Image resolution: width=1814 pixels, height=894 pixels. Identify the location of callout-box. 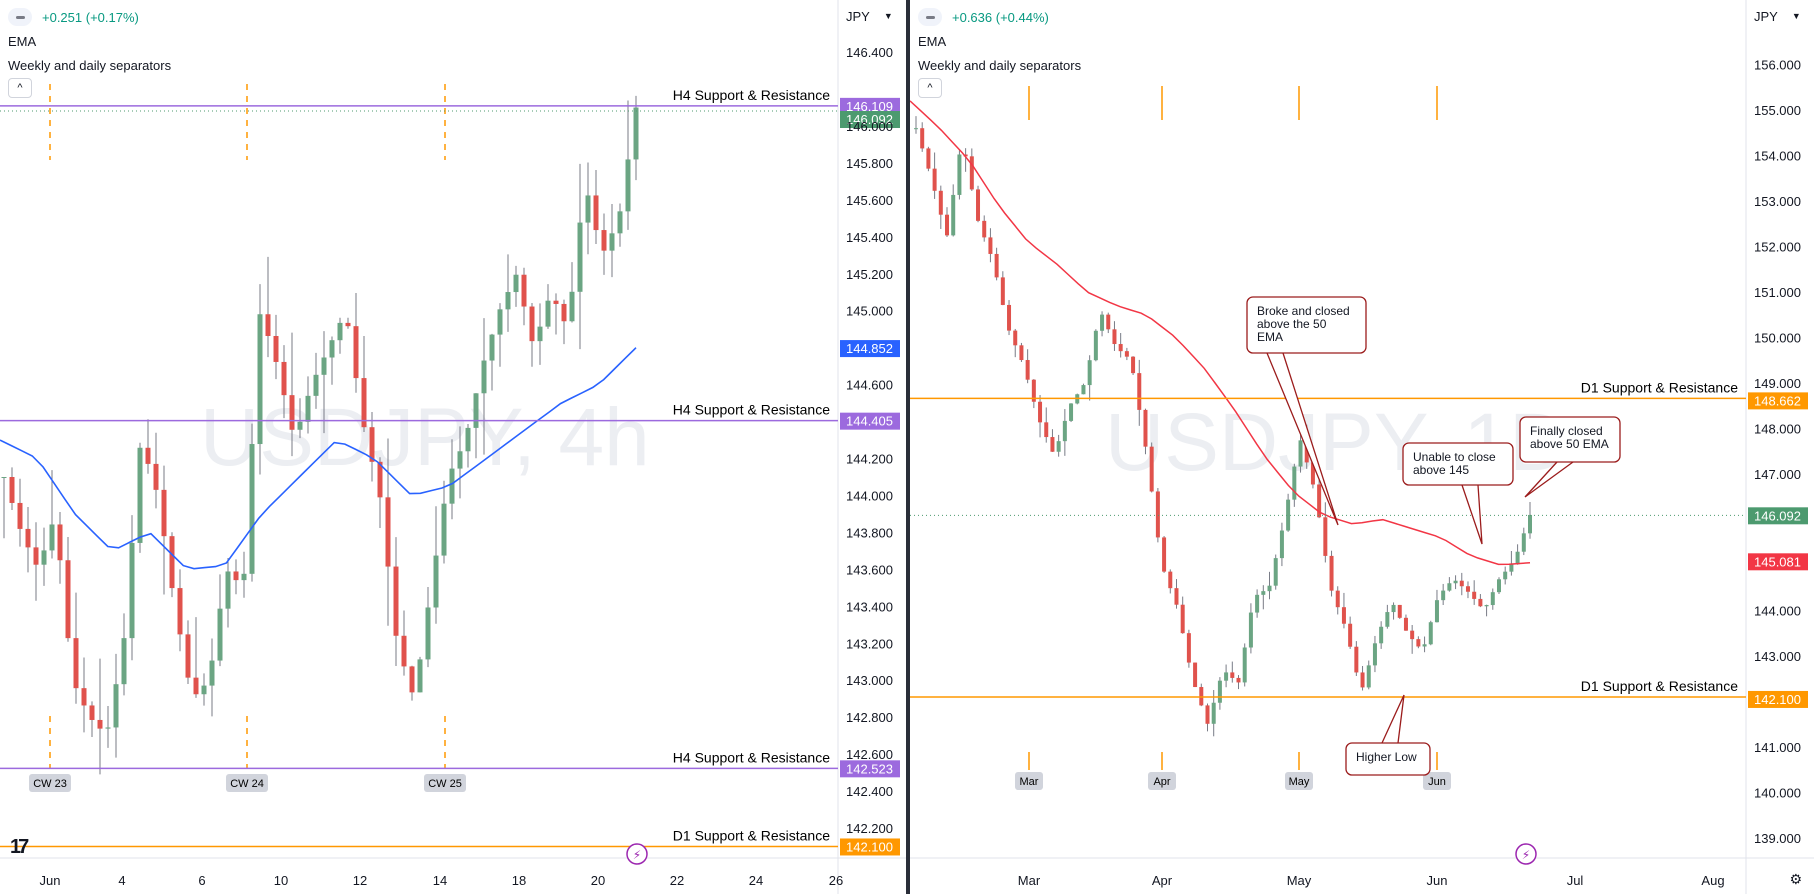
(1458, 464).